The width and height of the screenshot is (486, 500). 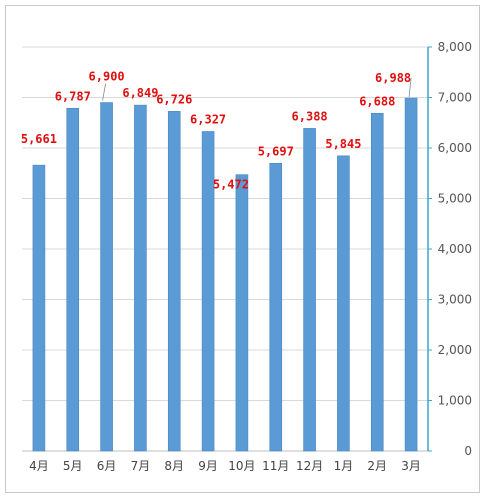 I want to click on x-tick-label: 3月, so click(x=411, y=466).